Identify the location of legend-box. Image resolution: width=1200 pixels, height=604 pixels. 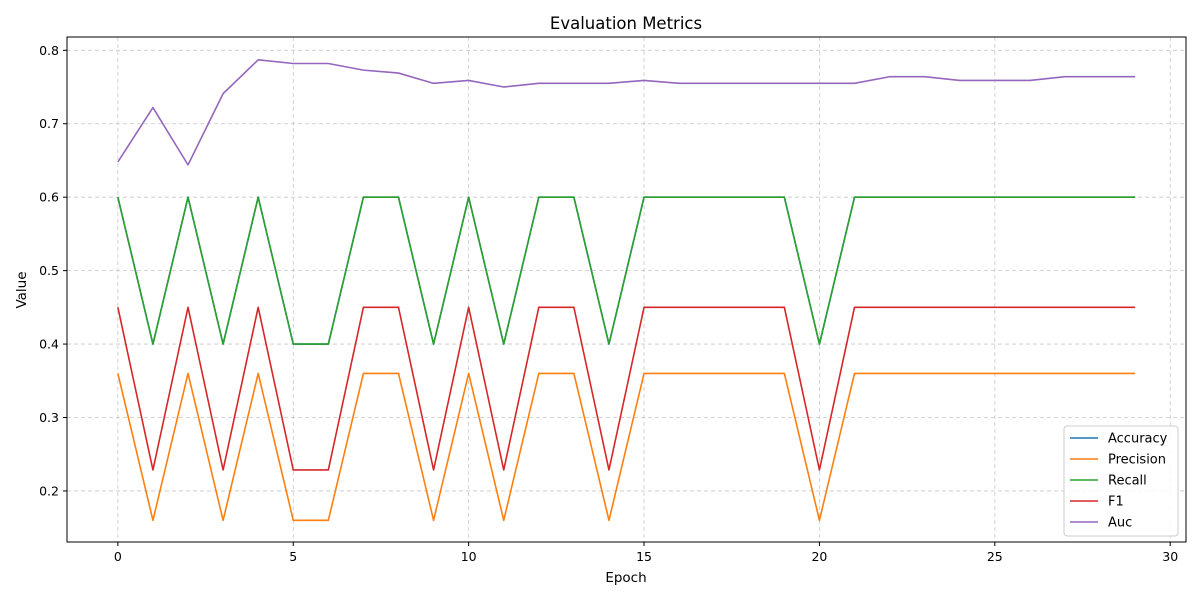
(1121, 481).